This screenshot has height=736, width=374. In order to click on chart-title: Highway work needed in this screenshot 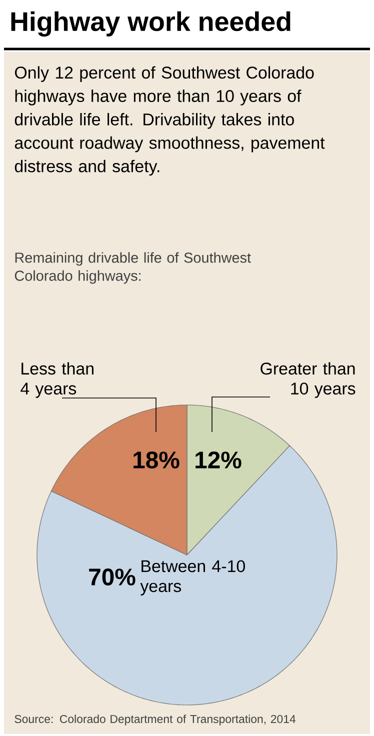, I will do `click(150, 24)`.